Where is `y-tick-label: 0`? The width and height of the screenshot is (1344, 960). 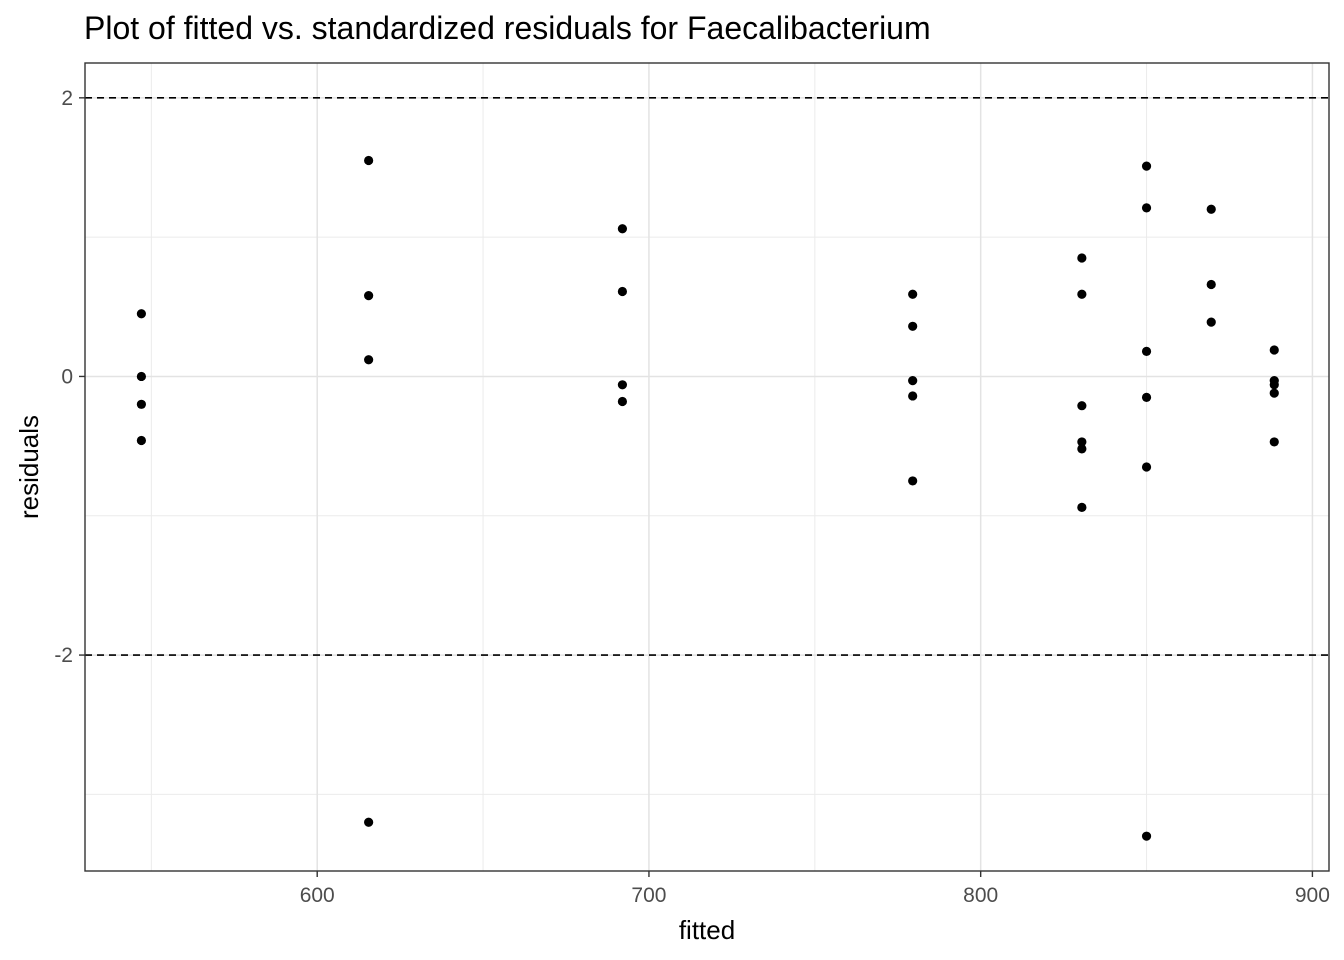 y-tick-label: 0 is located at coordinates (67, 376).